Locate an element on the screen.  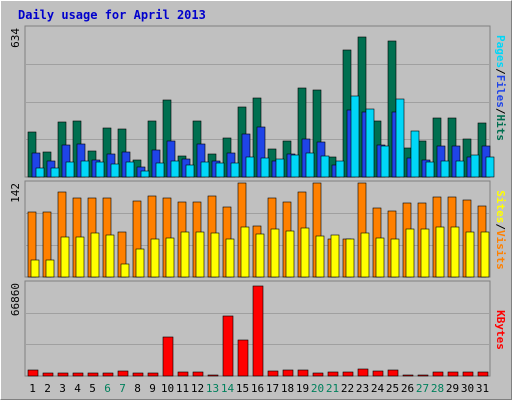
legend-item-kbytes: KBytes is located at coordinates (500, 330).